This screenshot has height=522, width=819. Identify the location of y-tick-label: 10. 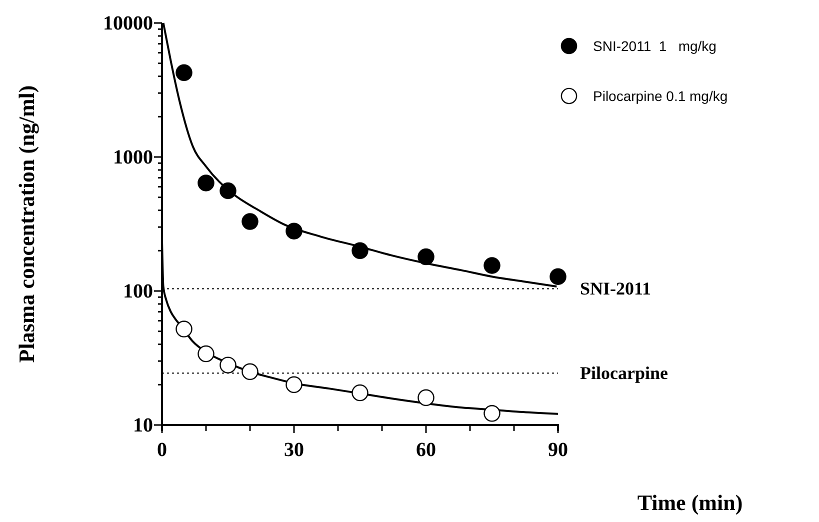
(143, 425).